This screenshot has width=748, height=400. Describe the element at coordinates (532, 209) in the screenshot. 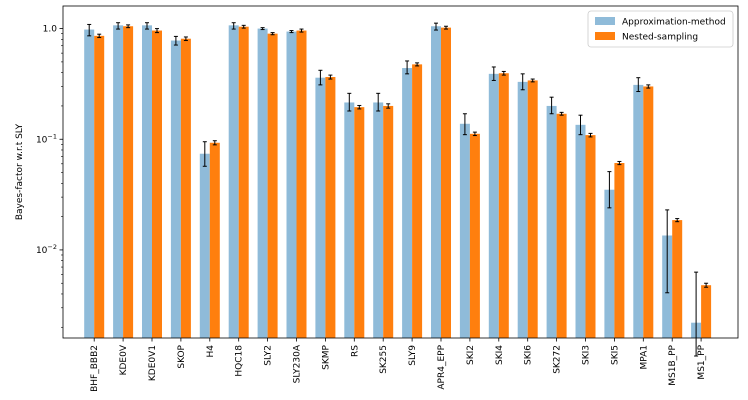

I see `bar-nested-SKI6` at that location.